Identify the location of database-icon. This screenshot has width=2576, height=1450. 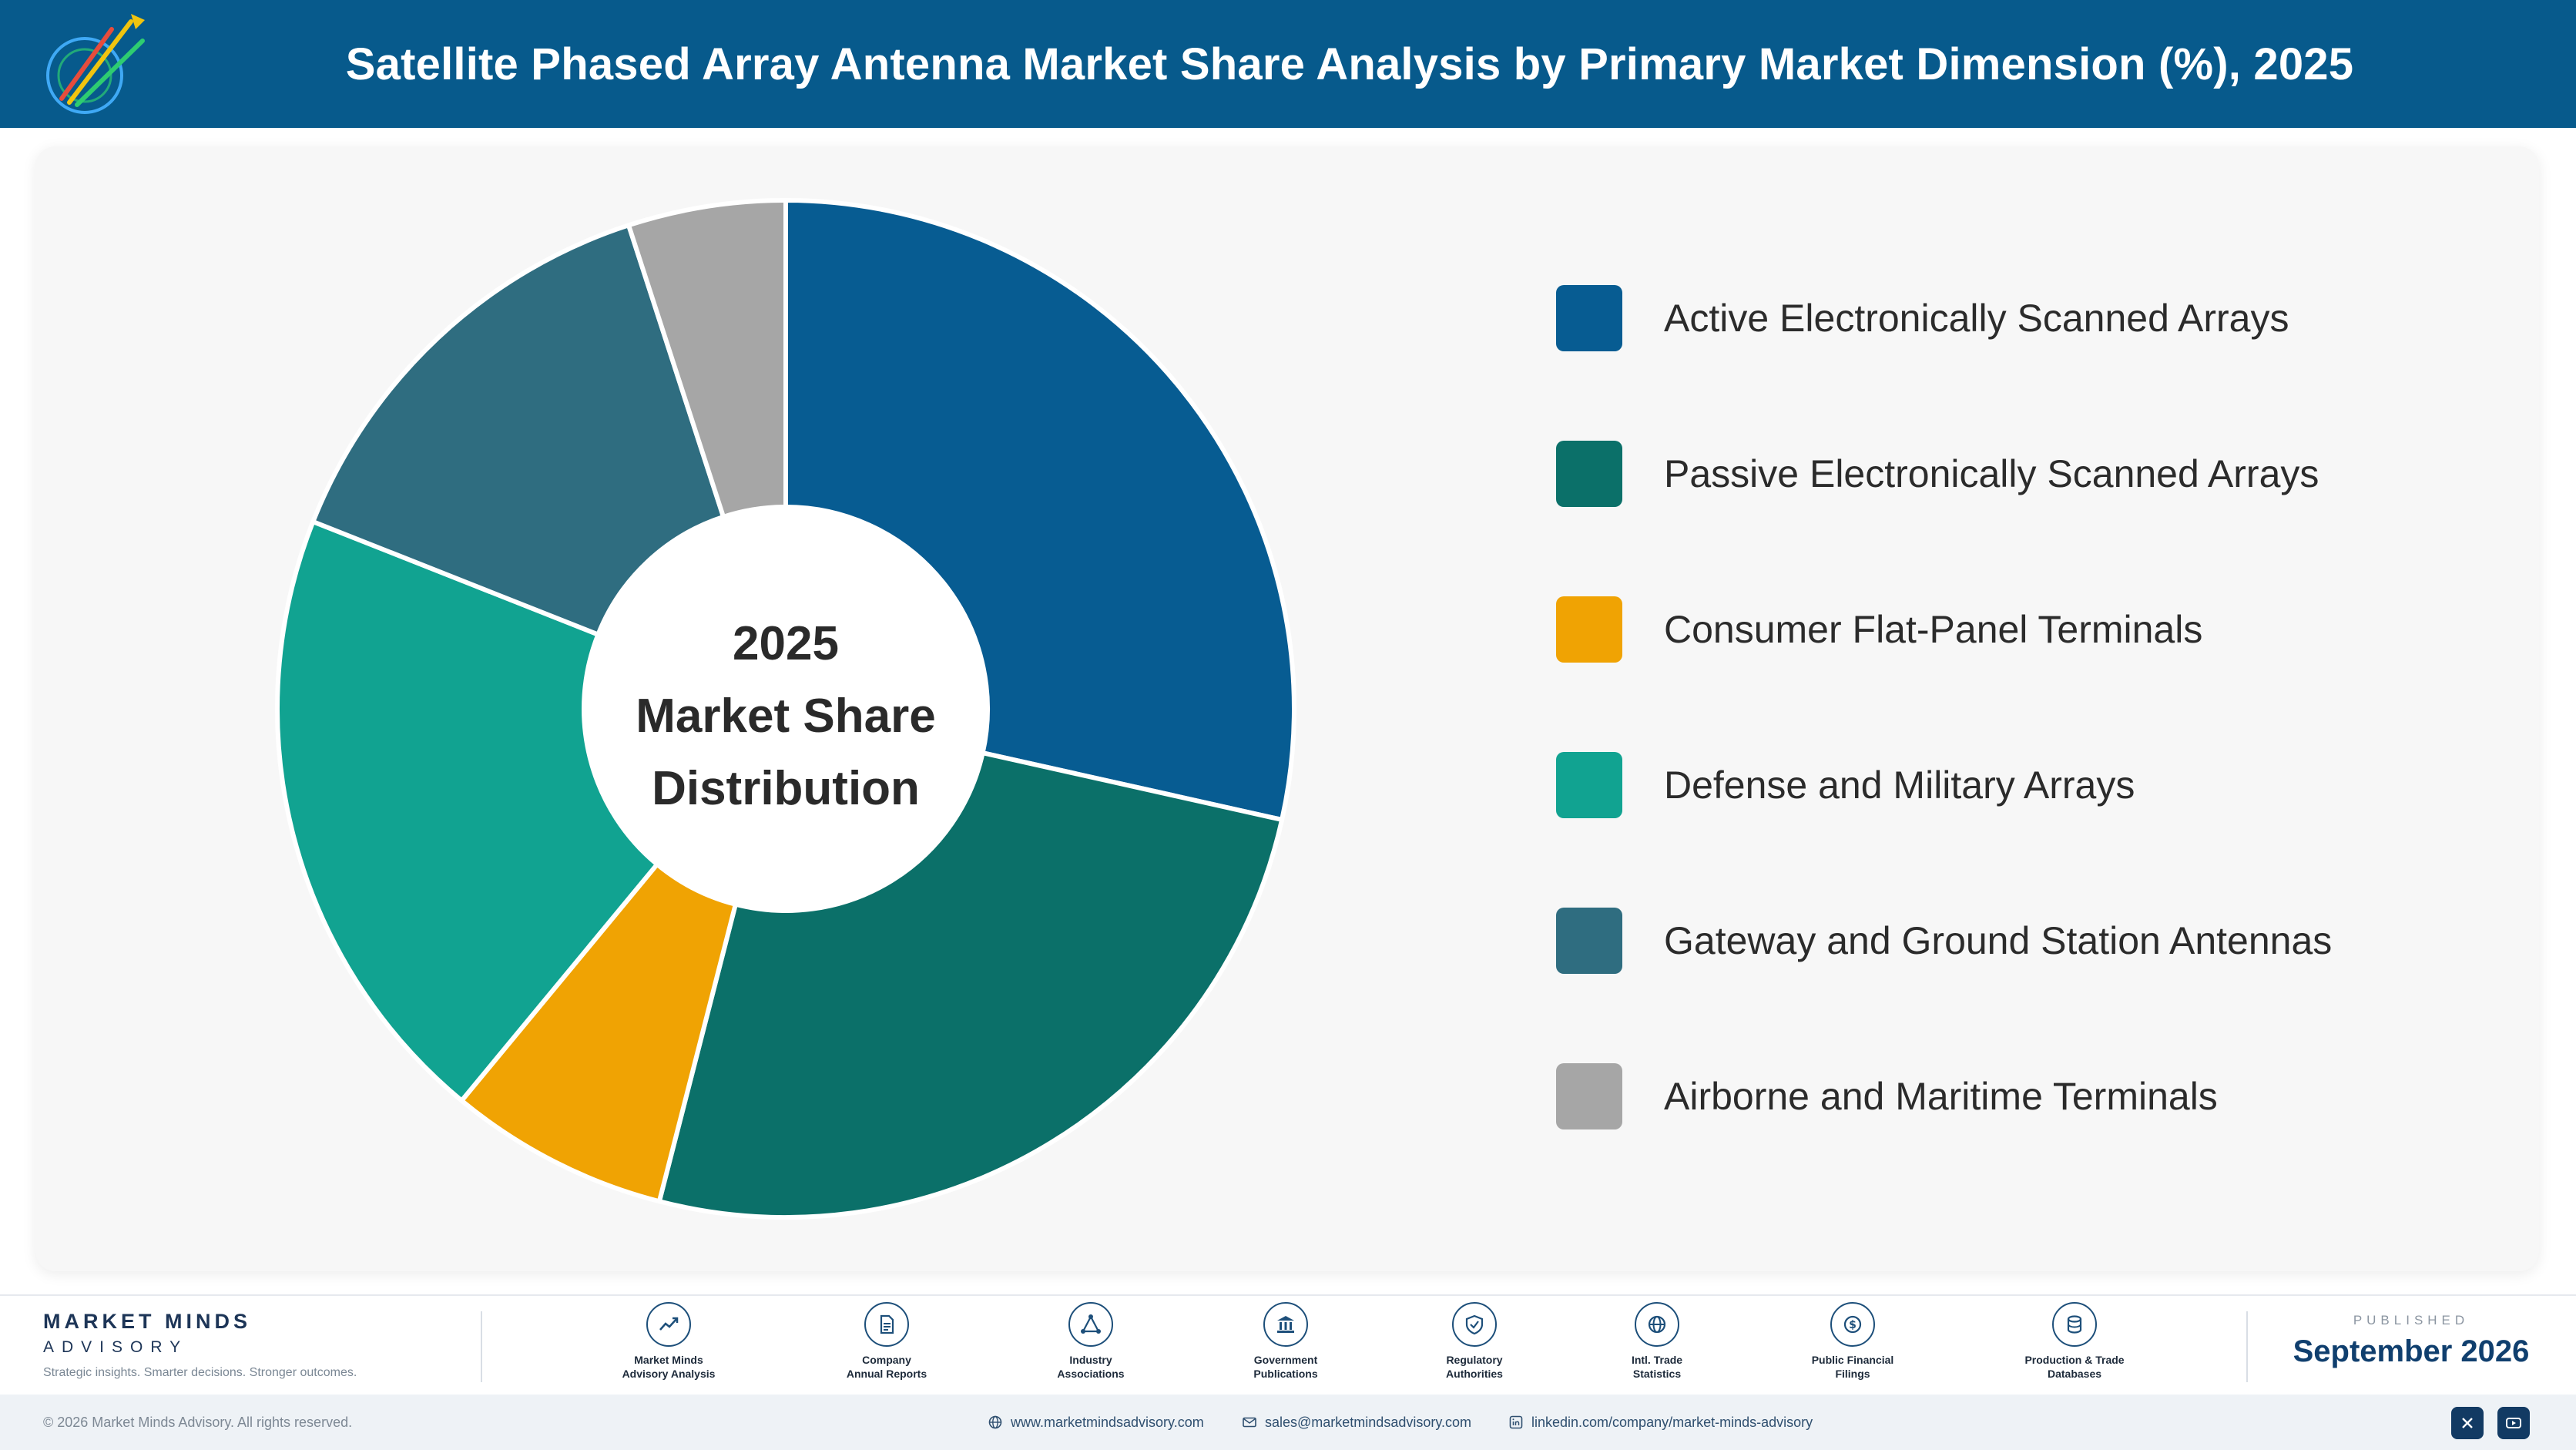
(2074, 1324).